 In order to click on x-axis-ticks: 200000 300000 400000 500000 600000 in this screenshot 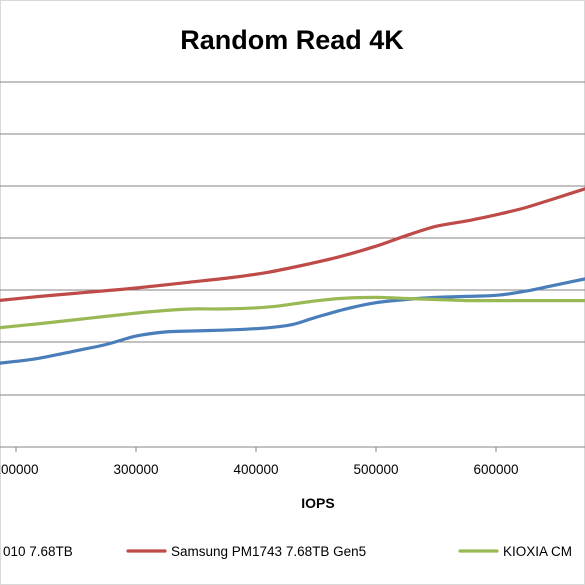, I will do `click(259, 462)`.